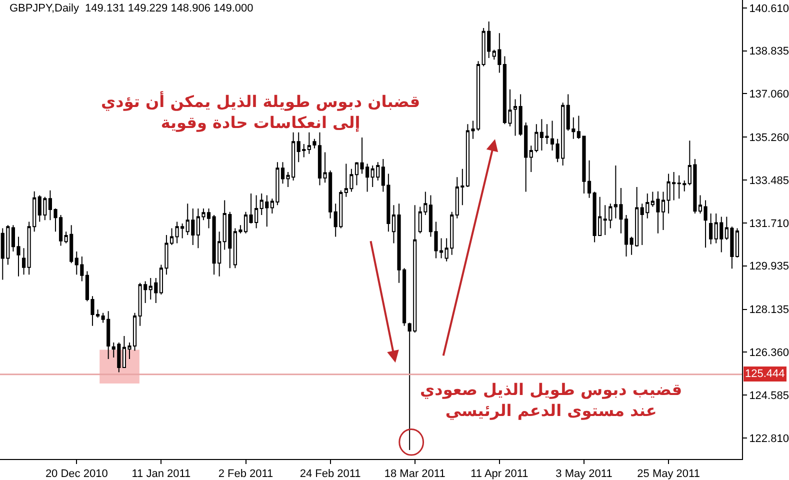 The image size is (789, 480). What do you see at coordinates (131, 8) in the screenshot?
I see `chart-title: GBPJPY,Daily 149.131 149.229 148.906 149.000` at bounding box center [131, 8].